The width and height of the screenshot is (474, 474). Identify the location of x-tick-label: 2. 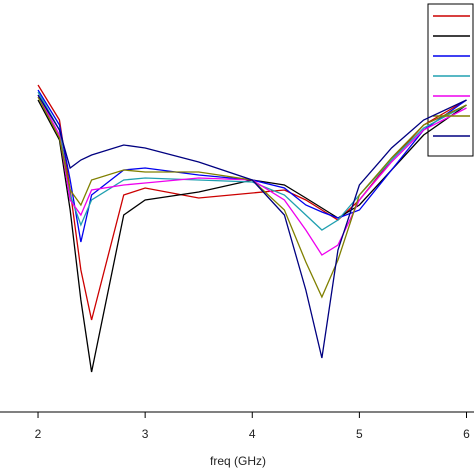
(38, 434).